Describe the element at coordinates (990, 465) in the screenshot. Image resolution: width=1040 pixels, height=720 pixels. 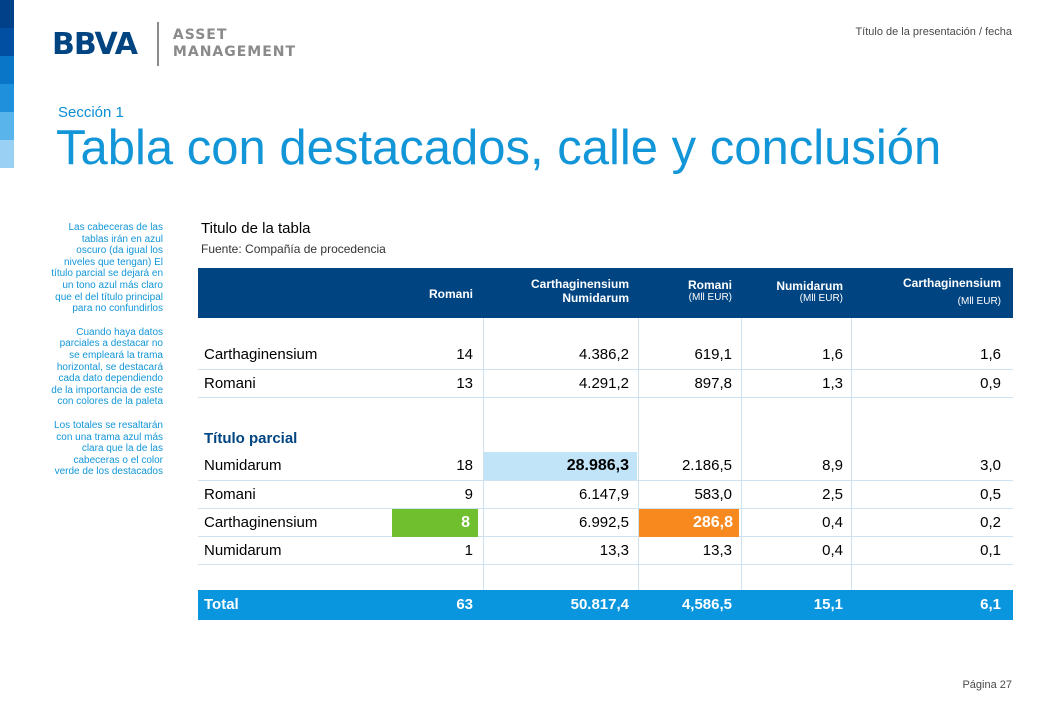
I see `cell-value: 3,0` at that location.